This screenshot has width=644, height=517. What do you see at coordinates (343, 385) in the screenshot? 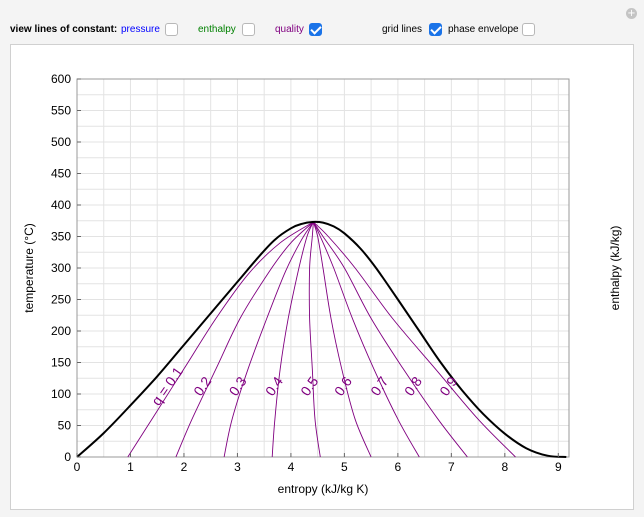
I see `quality-label: 0.6` at bounding box center [343, 385].